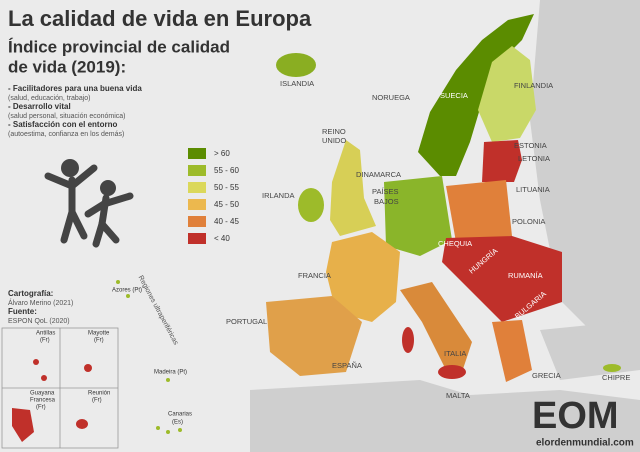 This screenshot has width=640, height=452. I want to click on inset-frames, so click(60, 388).